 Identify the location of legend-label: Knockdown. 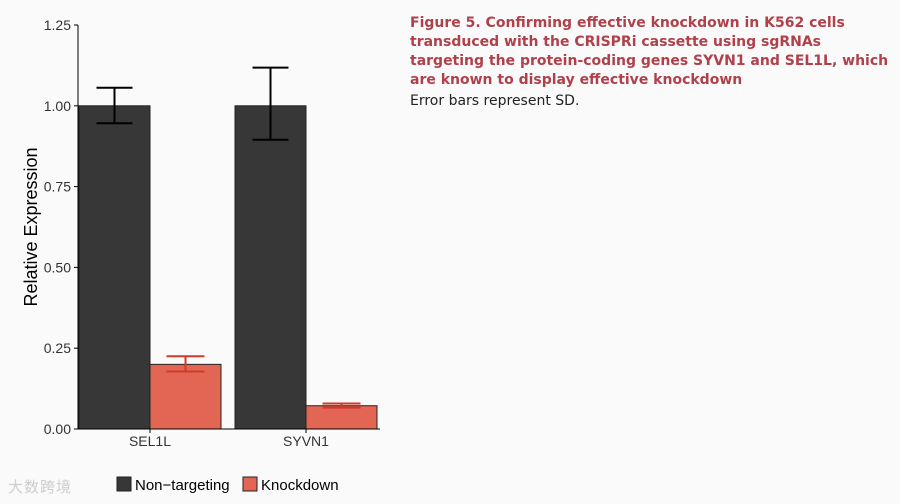
(300, 485).